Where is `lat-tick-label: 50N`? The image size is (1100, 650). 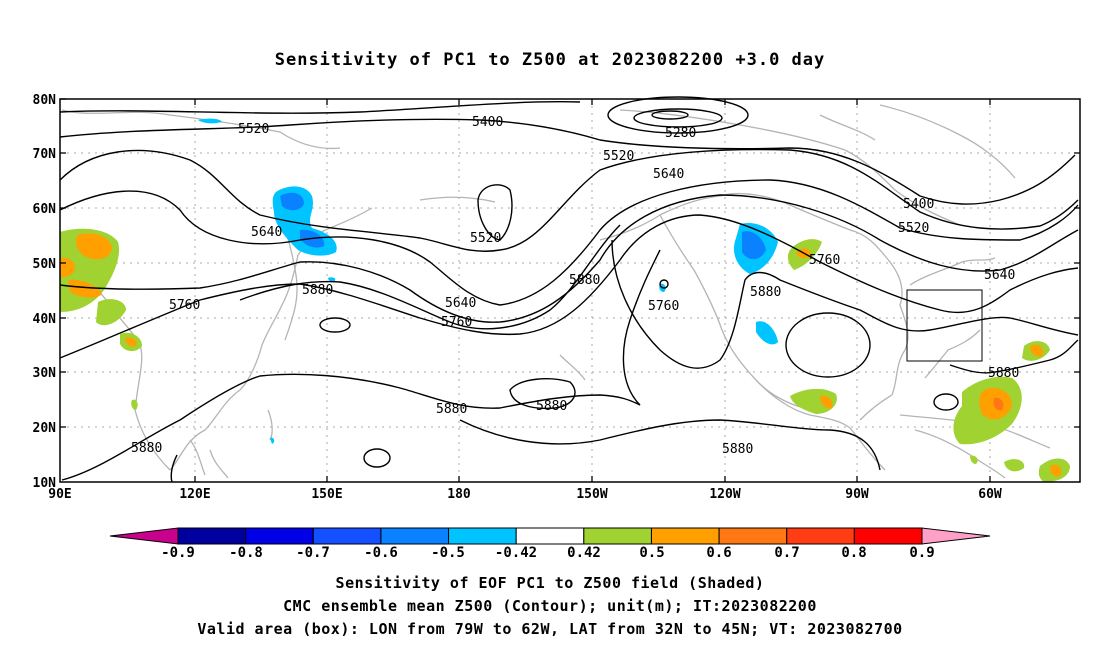 lat-tick-label: 50N is located at coordinates (45, 264).